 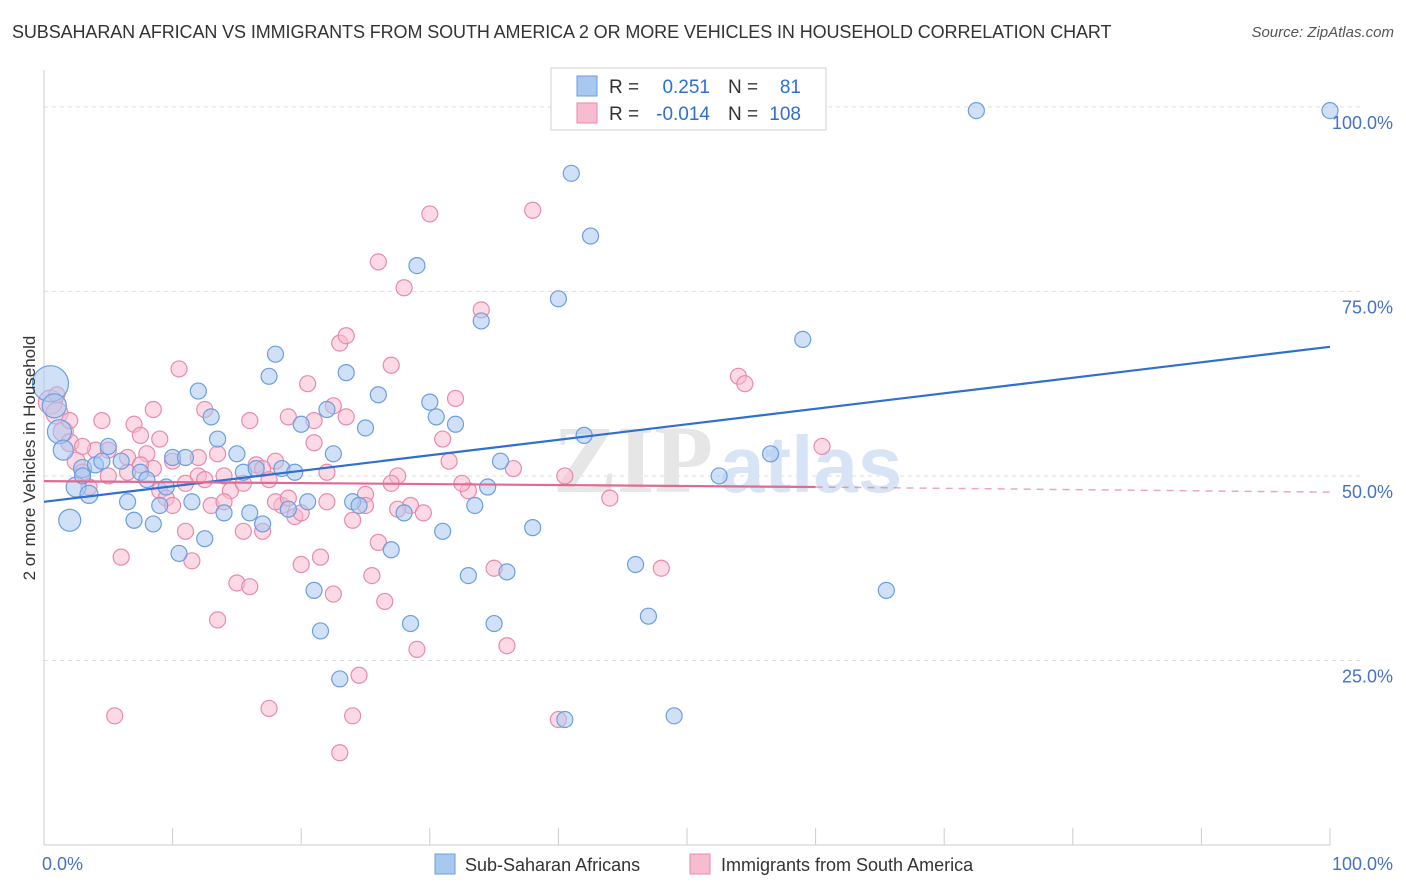 I want to click on legend-r-label-1: R =, so click(x=624, y=87).